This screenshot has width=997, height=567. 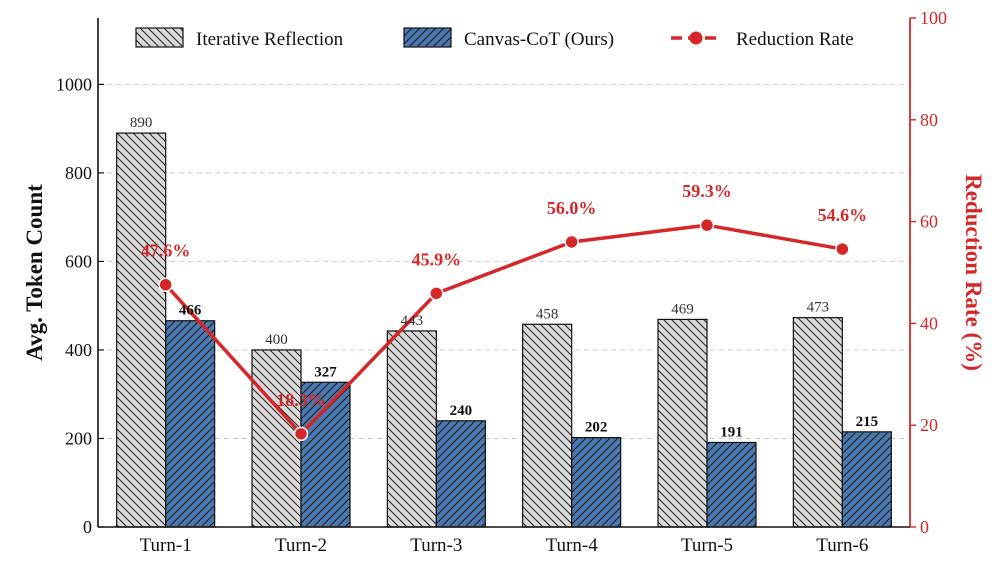 What do you see at coordinates (842, 545) in the screenshot?
I see `x-tick-label: Turn-6` at bounding box center [842, 545].